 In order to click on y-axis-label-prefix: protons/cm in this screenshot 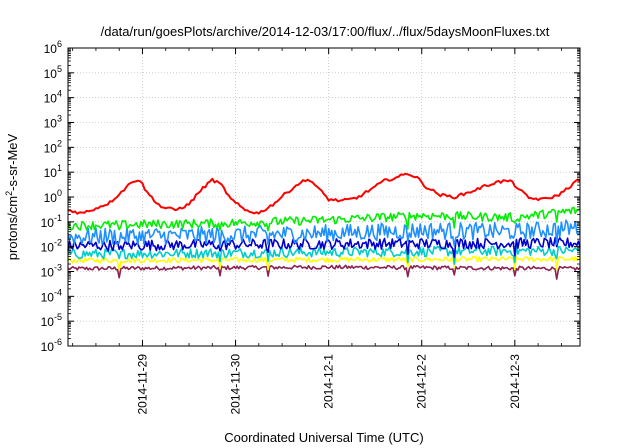, I will do `click(12, 228)`.